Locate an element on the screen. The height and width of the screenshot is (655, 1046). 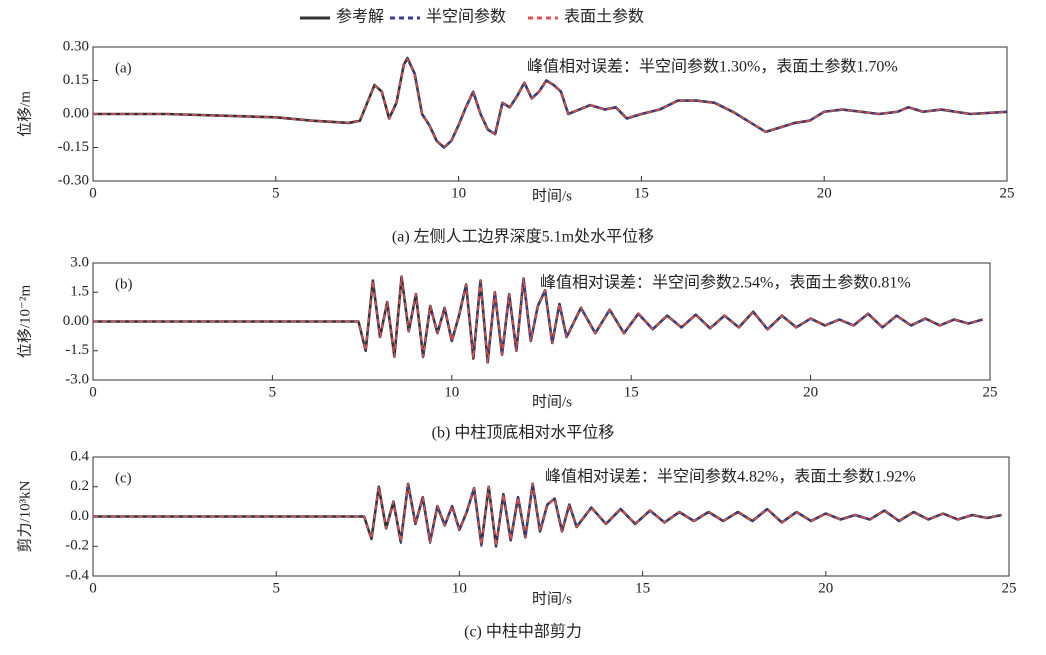
y-axis-label: 位移/10⁻²m is located at coordinates (24, 322).